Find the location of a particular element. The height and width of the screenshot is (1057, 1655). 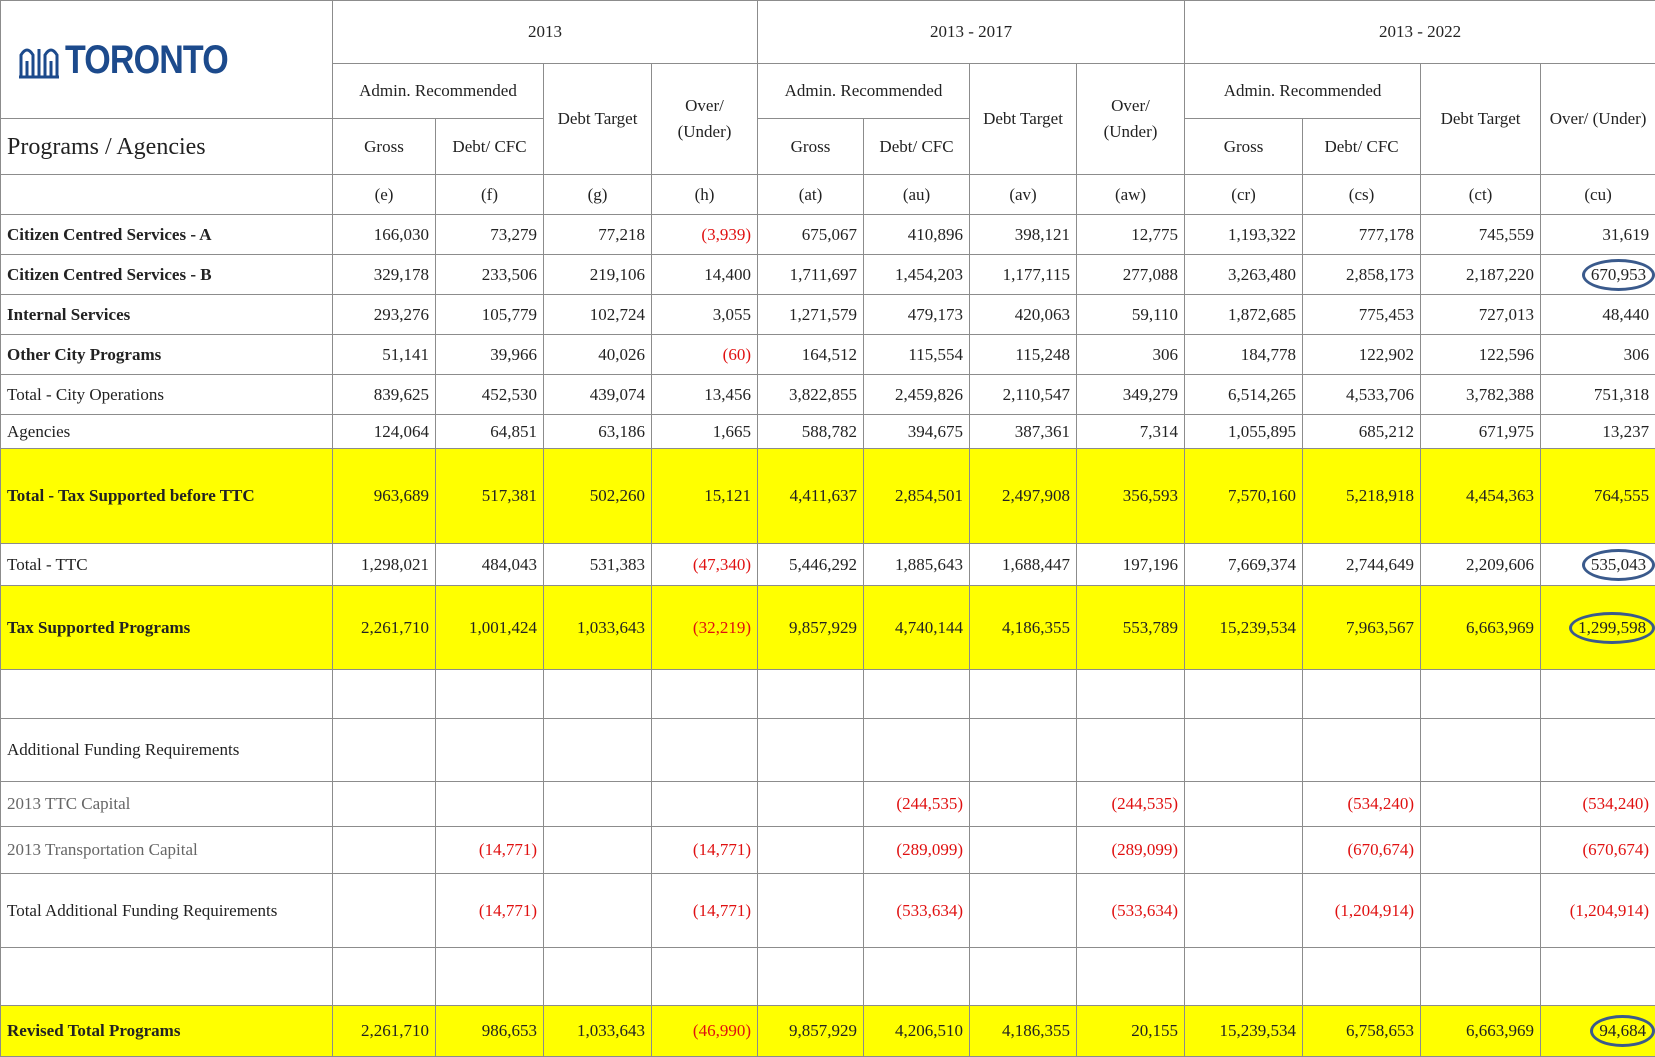

column-code: (av) is located at coordinates (1023, 195).